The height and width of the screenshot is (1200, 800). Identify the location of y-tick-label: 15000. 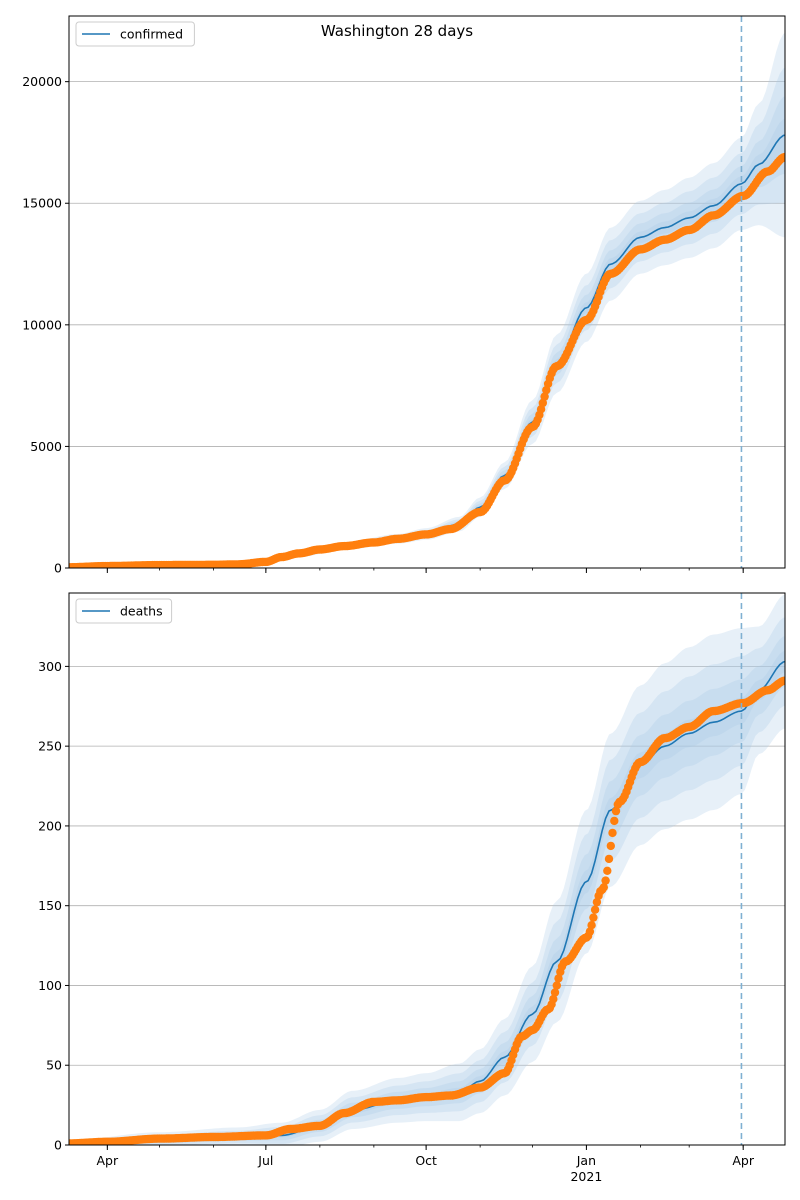
(42, 203).